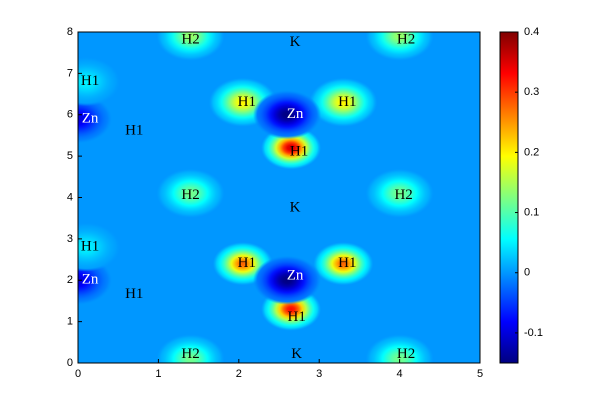  I want to click on colorbar-tick-label: -0.1, so click(533, 333).